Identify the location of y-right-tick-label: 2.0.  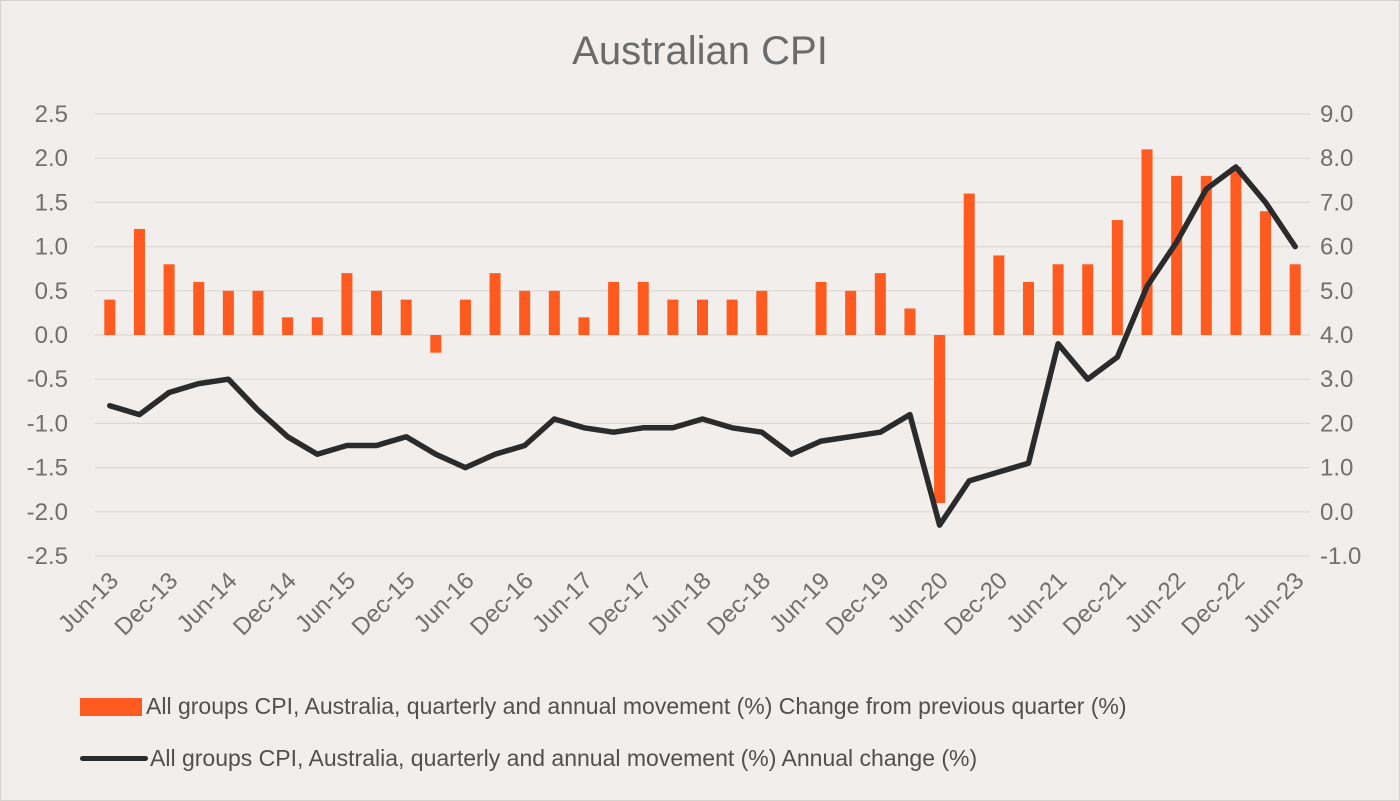
(1336, 423).